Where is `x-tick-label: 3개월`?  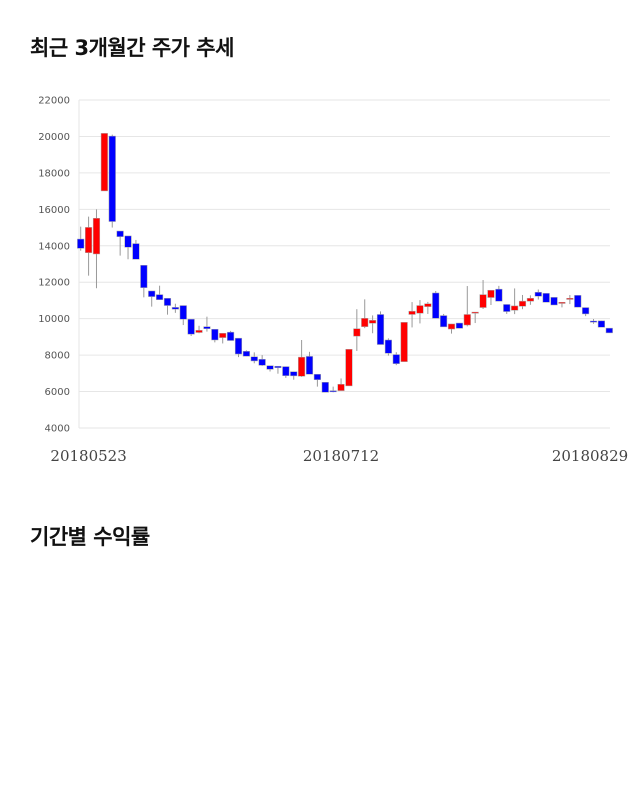
x-tick-label: 3개월 is located at coordinates (400, 776).